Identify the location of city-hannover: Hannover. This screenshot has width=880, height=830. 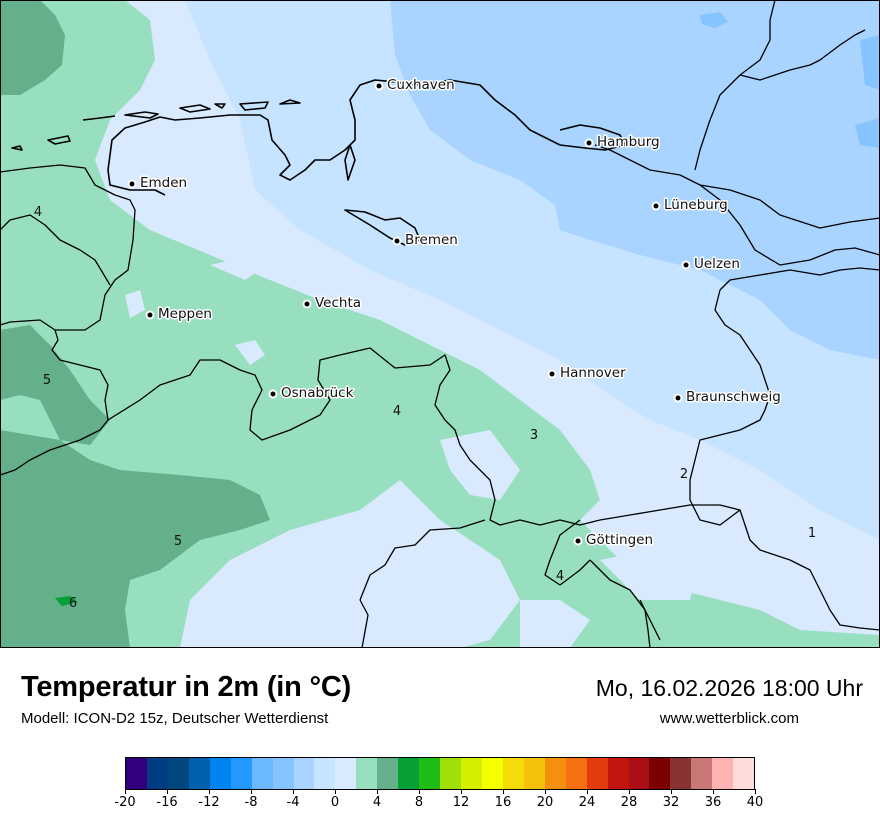
(587, 373).